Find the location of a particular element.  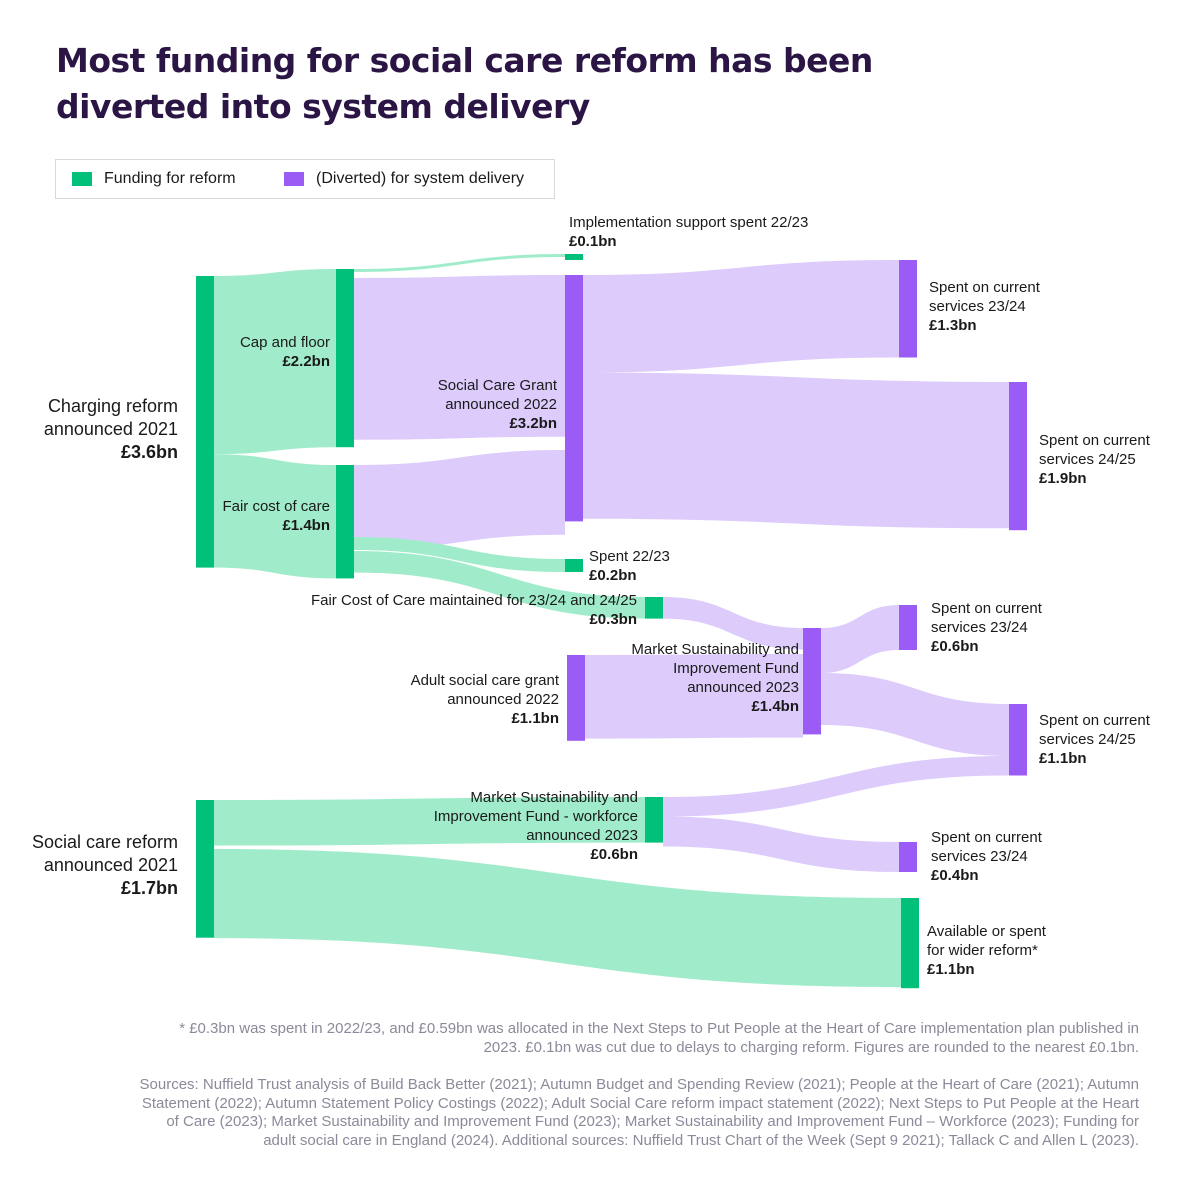

label-msif-value: £1.4bn is located at coordinates (775, 706).